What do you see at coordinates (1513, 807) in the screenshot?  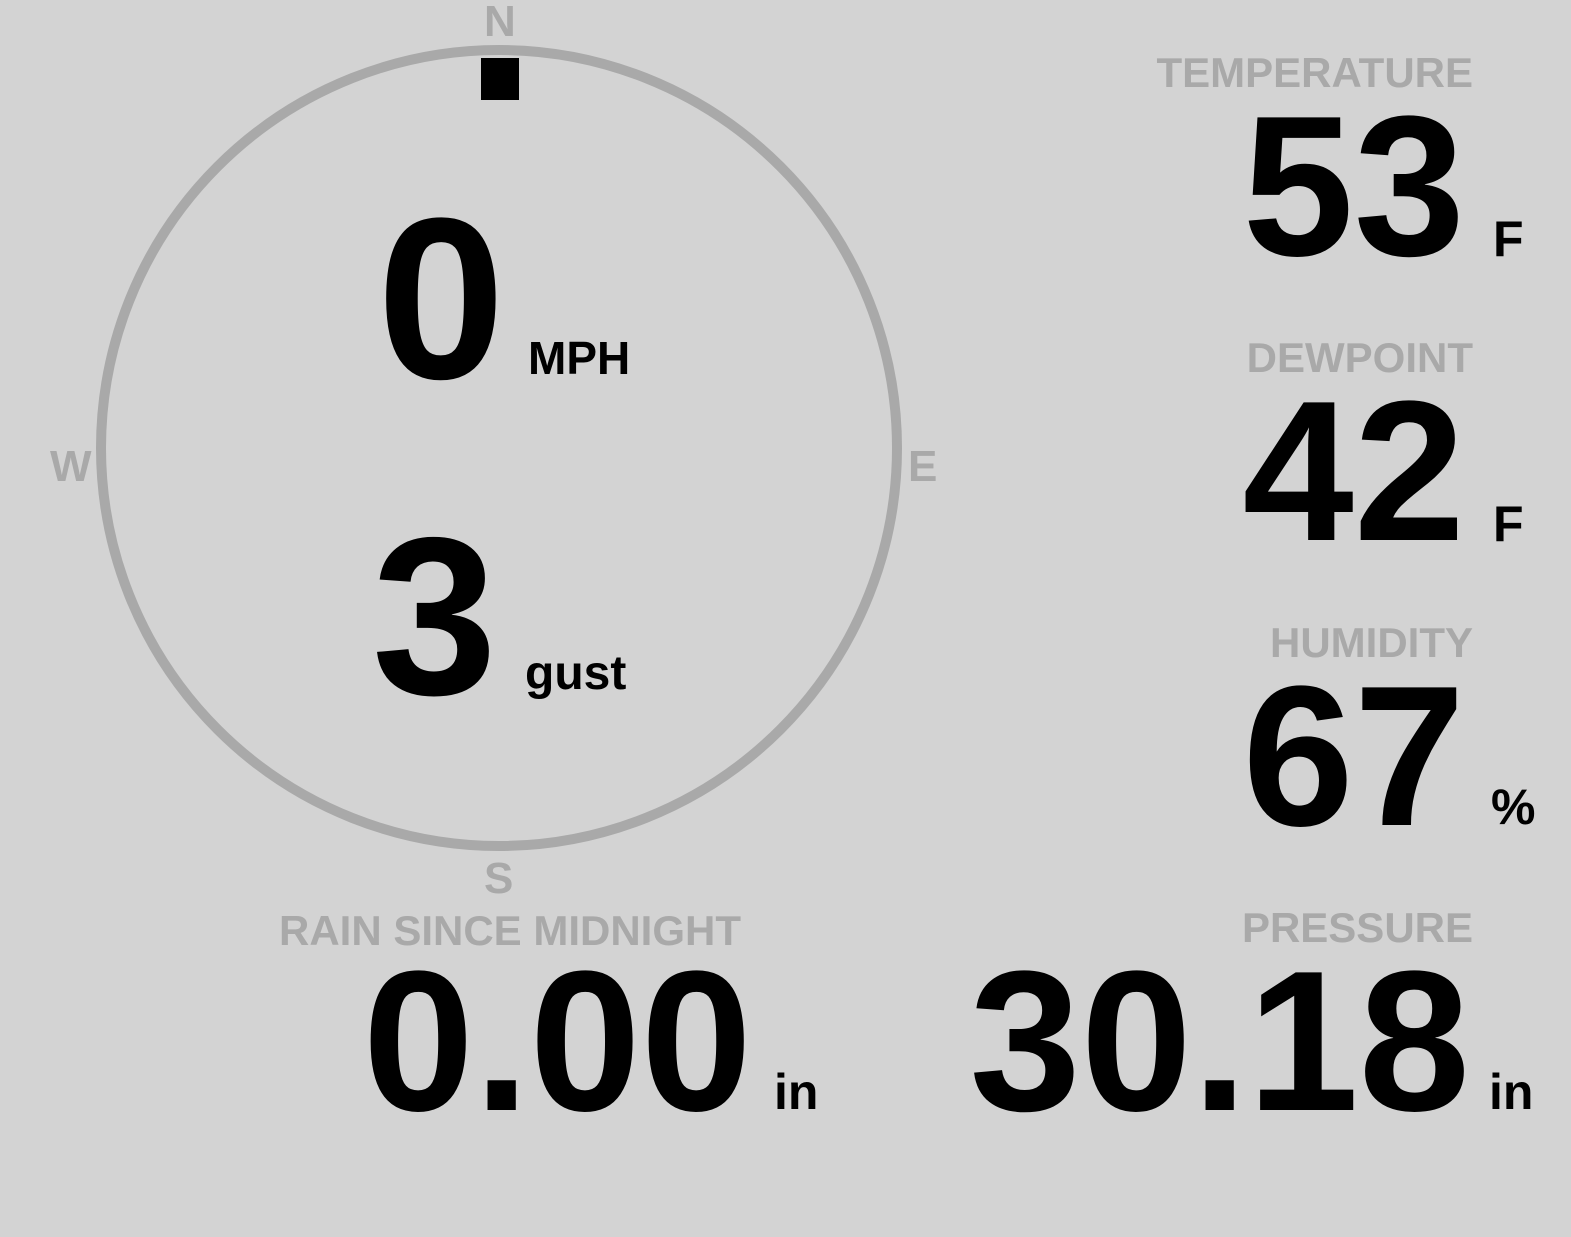 I see `humidity-unit: %` at bounding box center [1513, 807].